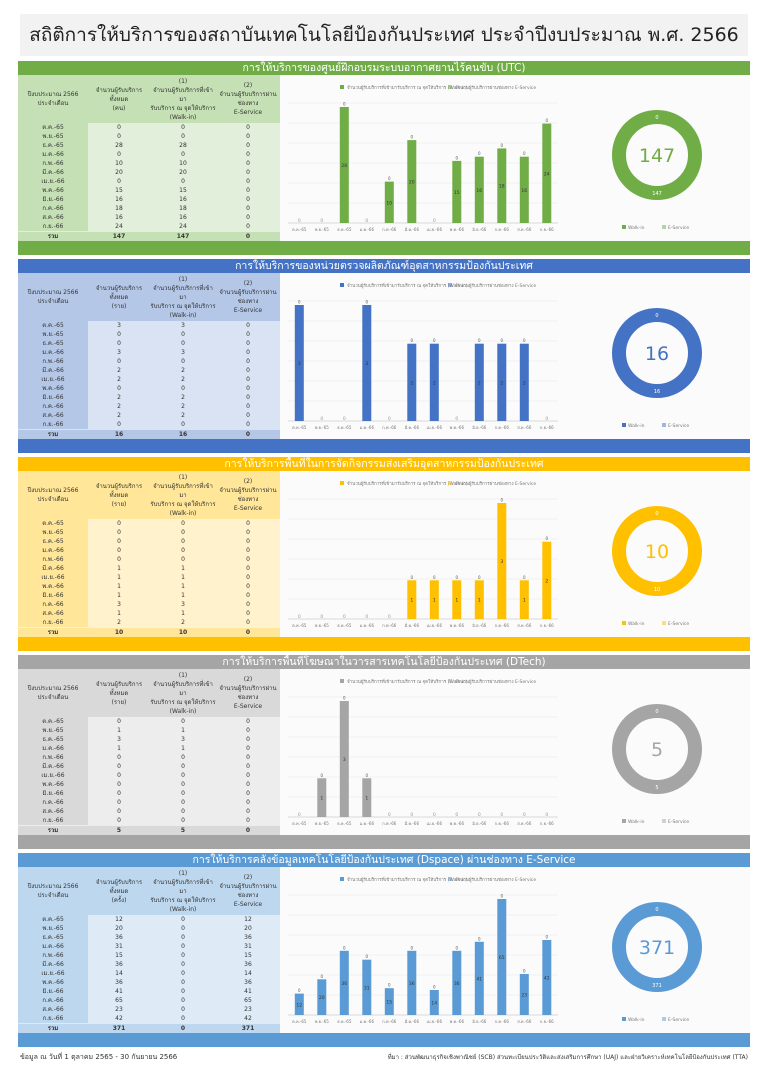  I want to click on donut-top-label: 0, so click(656, 910).